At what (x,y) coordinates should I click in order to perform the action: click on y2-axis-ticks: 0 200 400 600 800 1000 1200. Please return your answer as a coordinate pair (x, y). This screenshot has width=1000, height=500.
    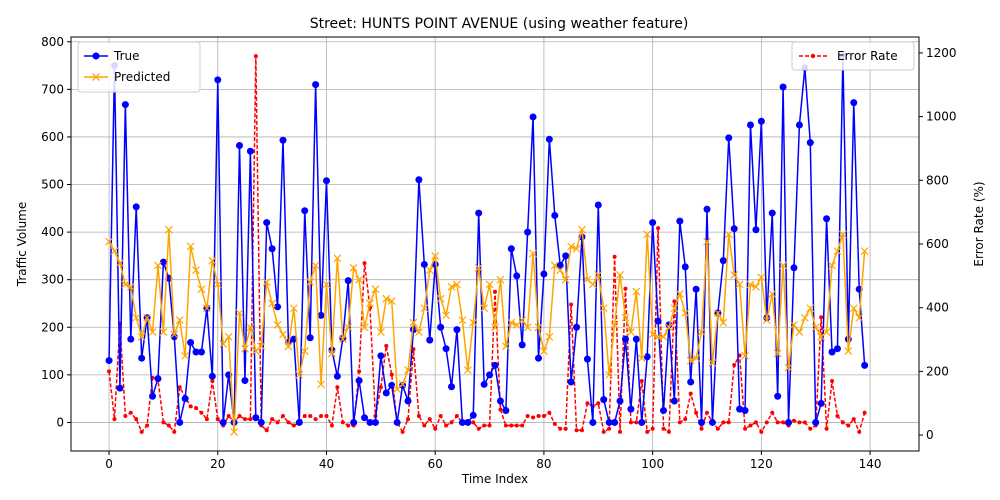
    Looking at the image, I should click on (938, 244).